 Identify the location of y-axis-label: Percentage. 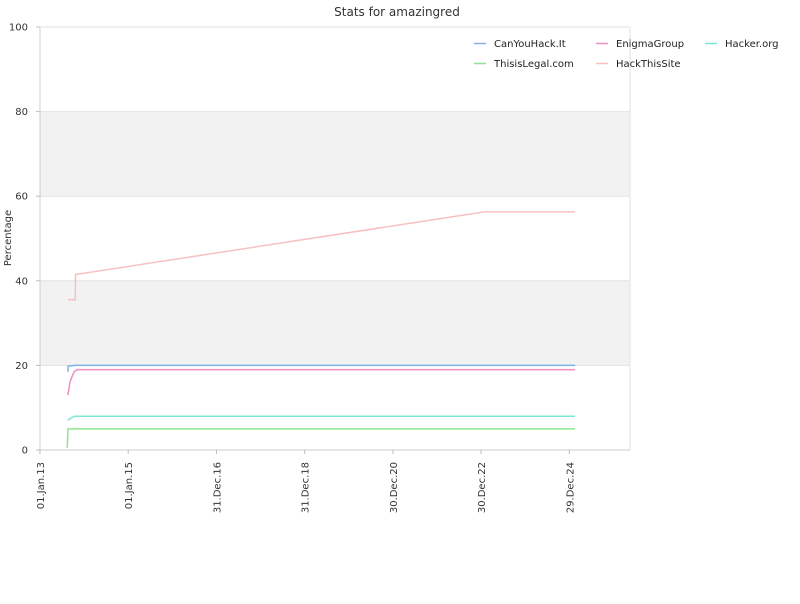
(8, 238).